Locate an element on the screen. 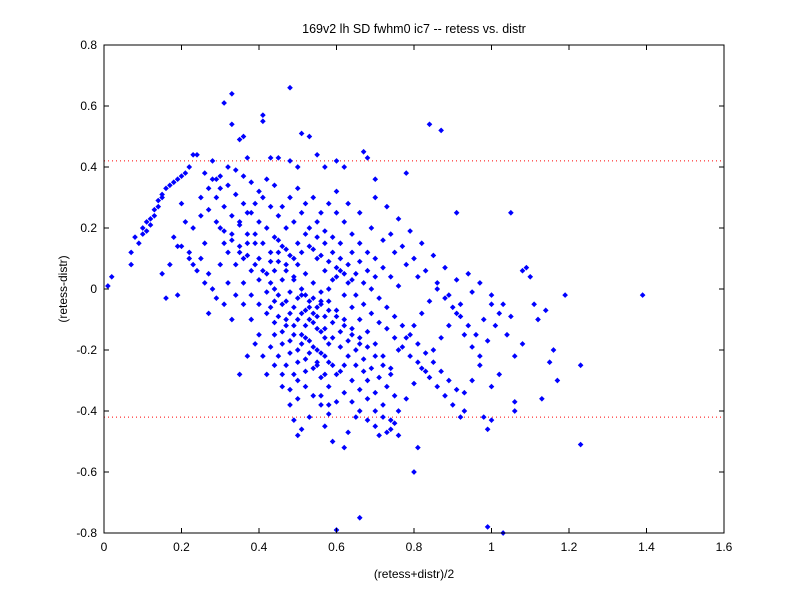 Image resolution: width=800 pixels, height=600 pixels. x-tick-label: 1 is located at coordinates (491, 547).